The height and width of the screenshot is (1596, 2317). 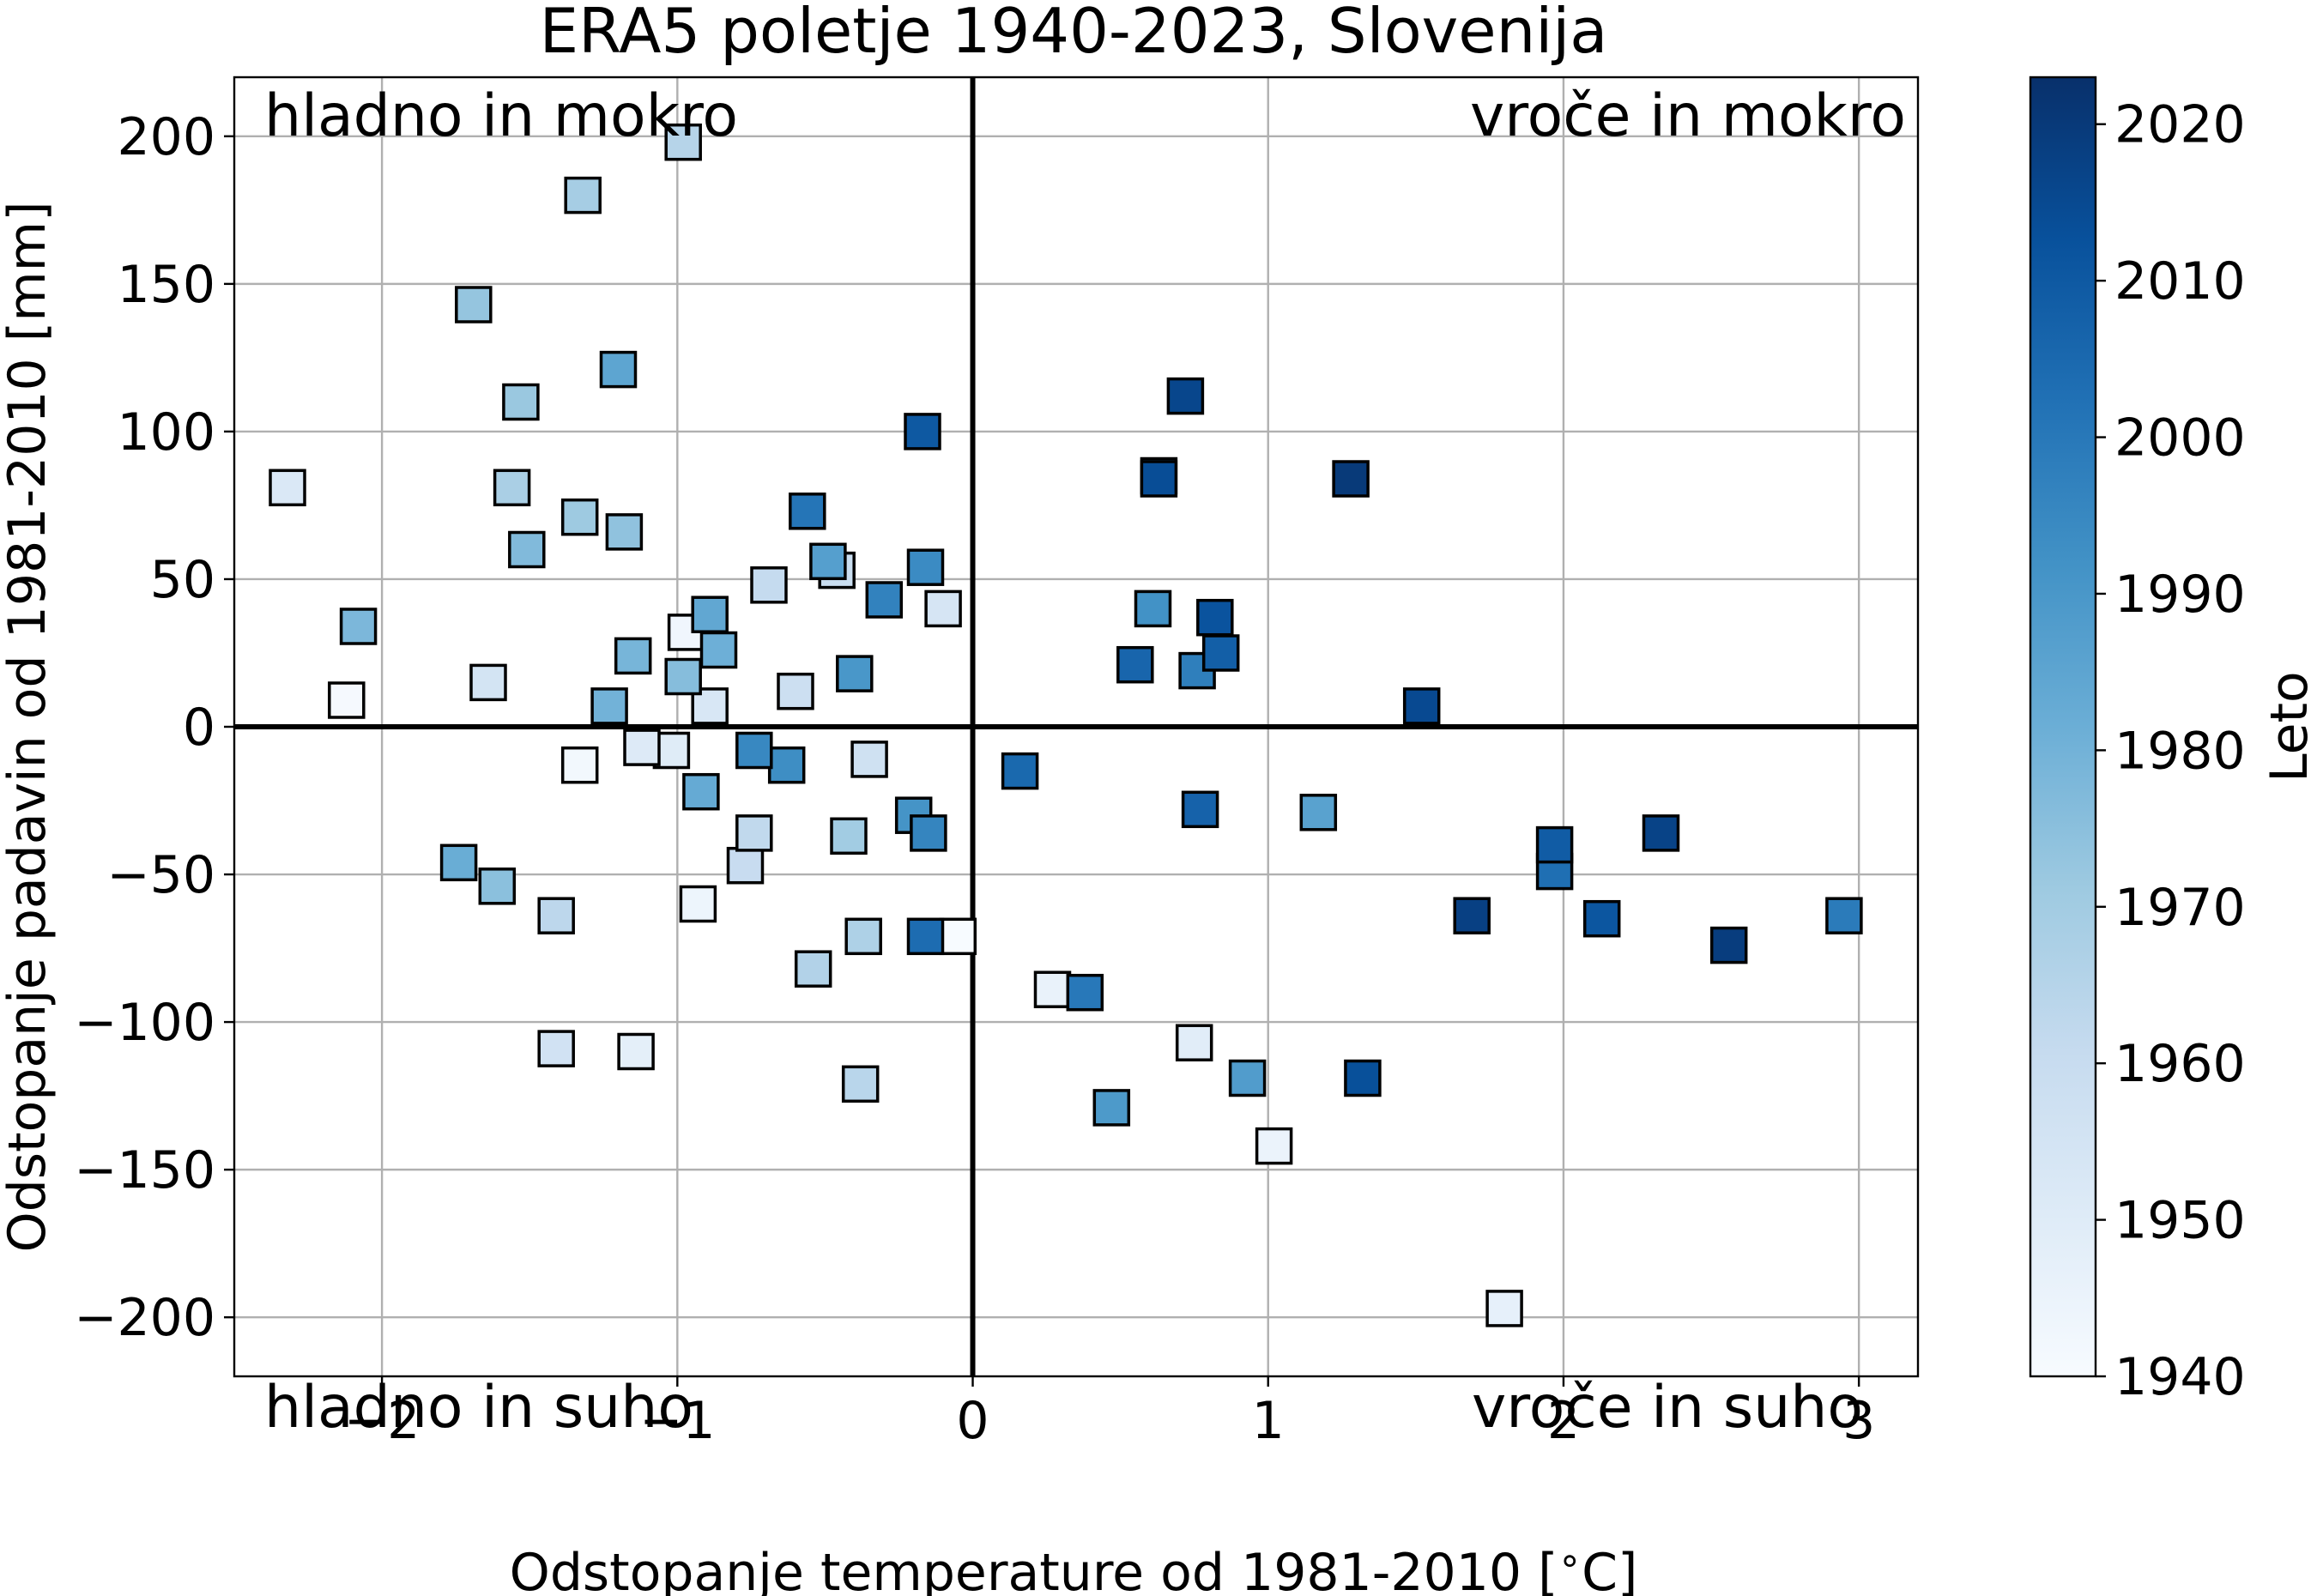 I want to click on colorbar-tick-label: 1950, so click(x=2180, y=1221).